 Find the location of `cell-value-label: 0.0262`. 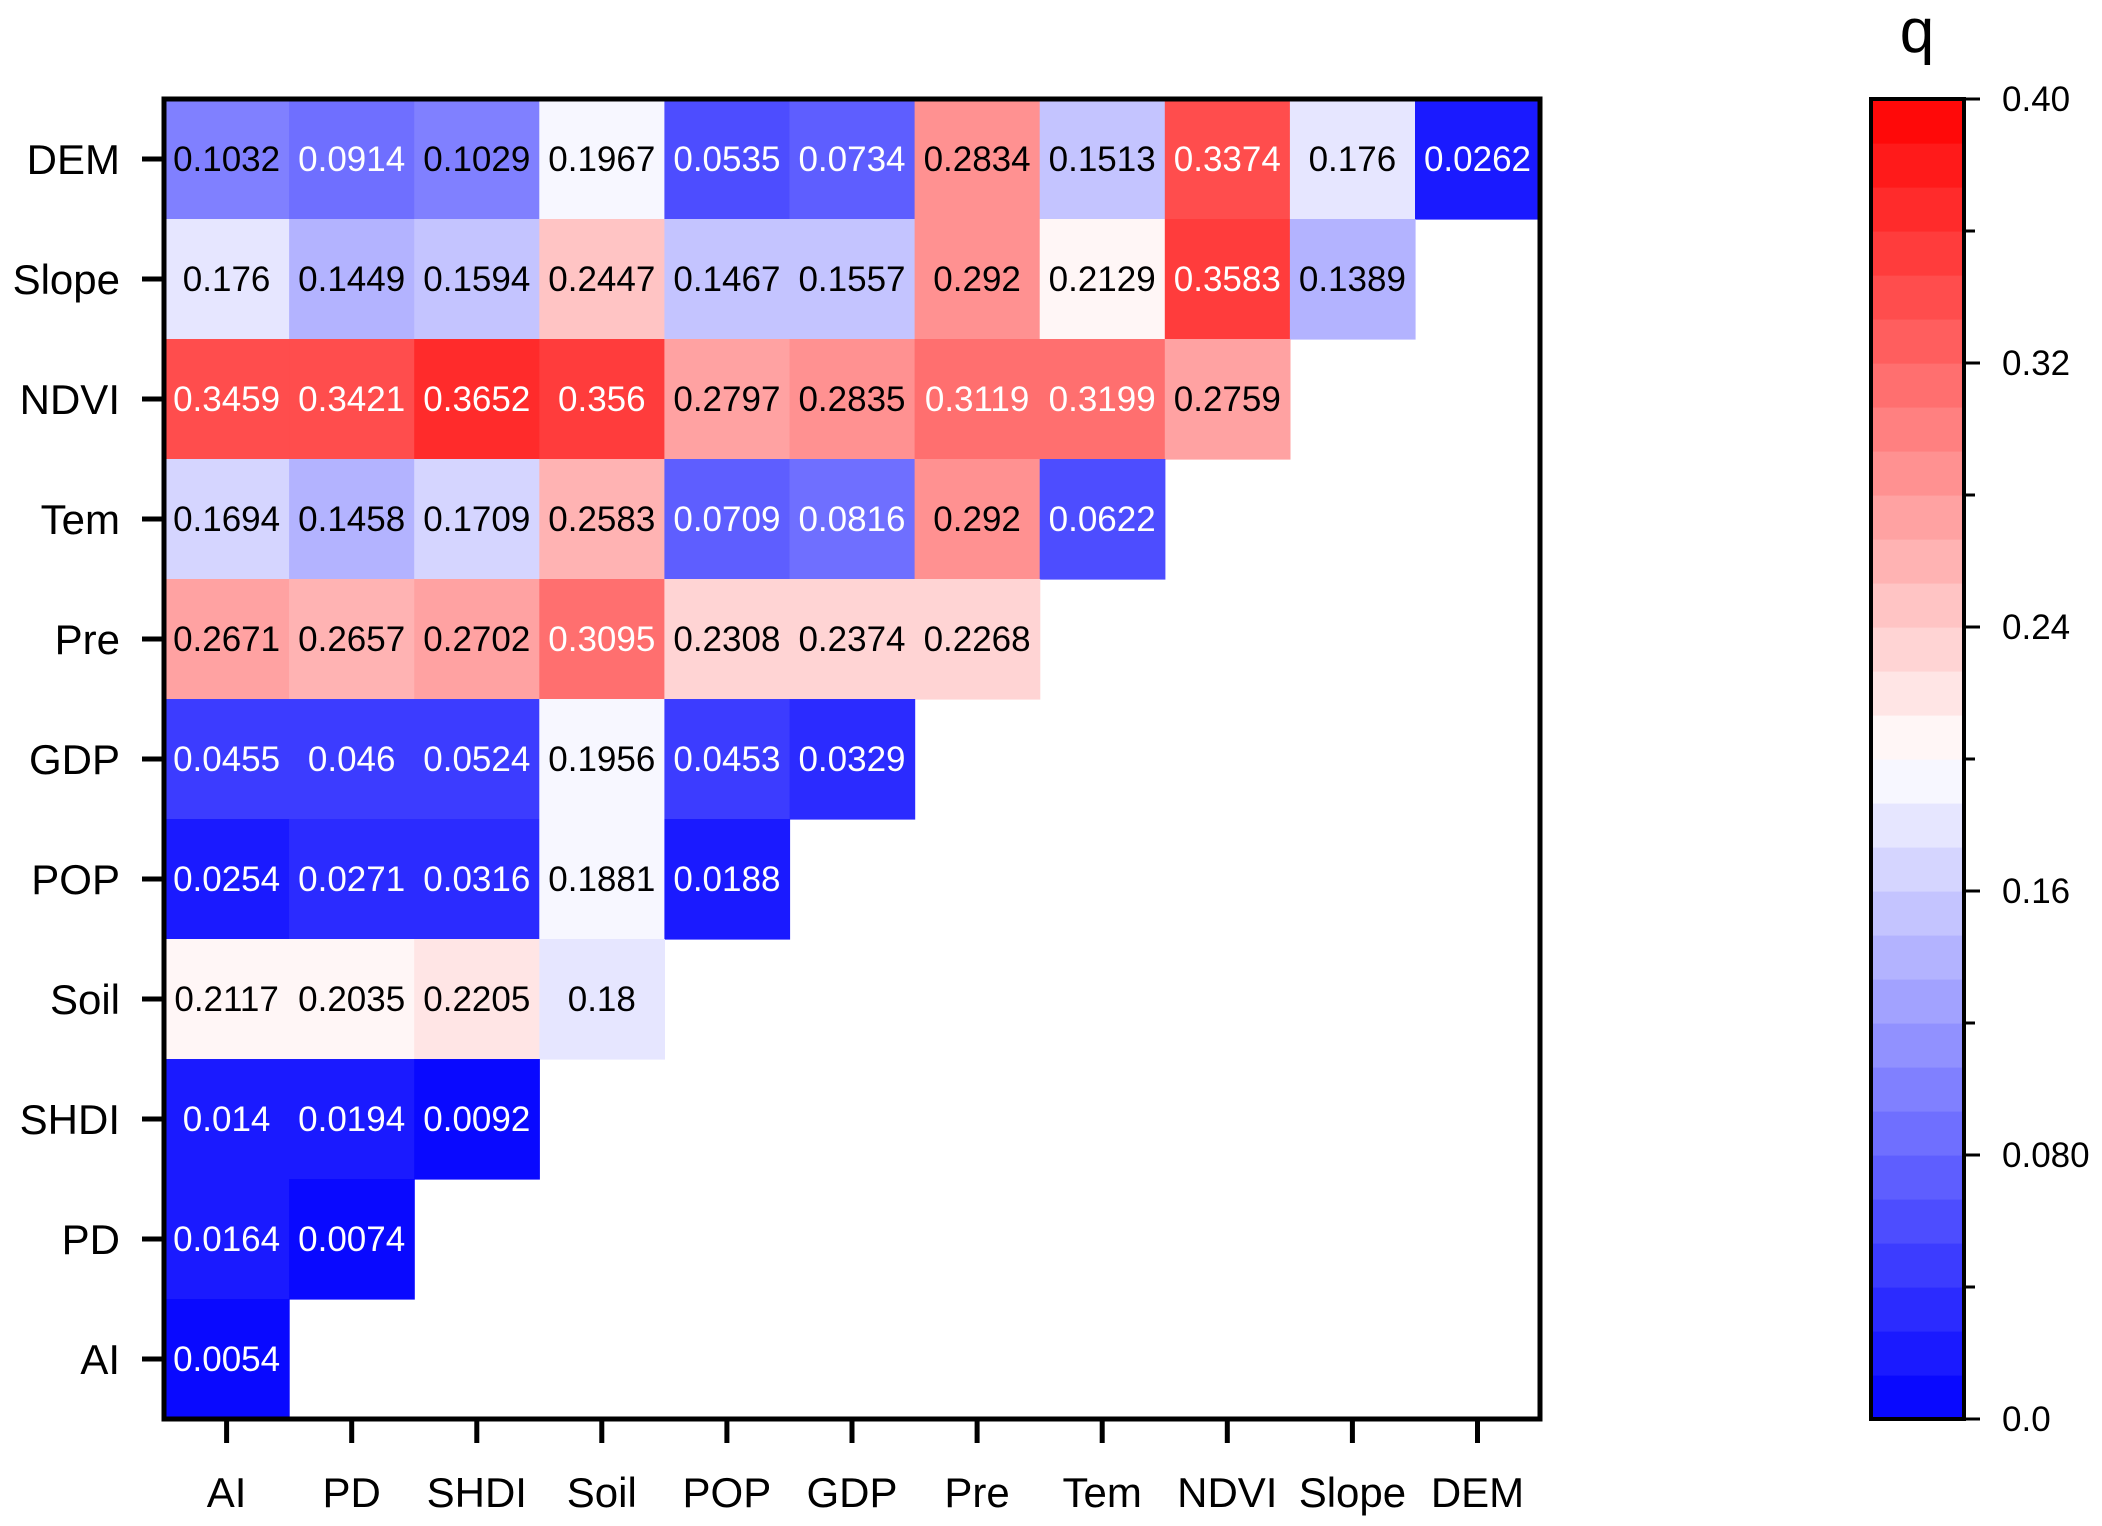

cell-value-label: 0.0262 is located at coordinates (1477, 159).